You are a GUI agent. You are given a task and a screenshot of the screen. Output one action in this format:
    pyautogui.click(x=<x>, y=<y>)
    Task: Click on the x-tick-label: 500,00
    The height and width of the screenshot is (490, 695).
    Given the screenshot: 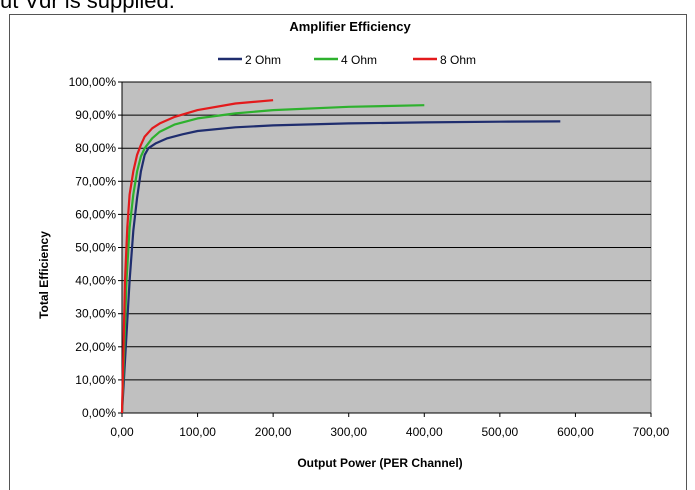 What is the action you would take?
    pyautogui.click(x=500, y=432)
    